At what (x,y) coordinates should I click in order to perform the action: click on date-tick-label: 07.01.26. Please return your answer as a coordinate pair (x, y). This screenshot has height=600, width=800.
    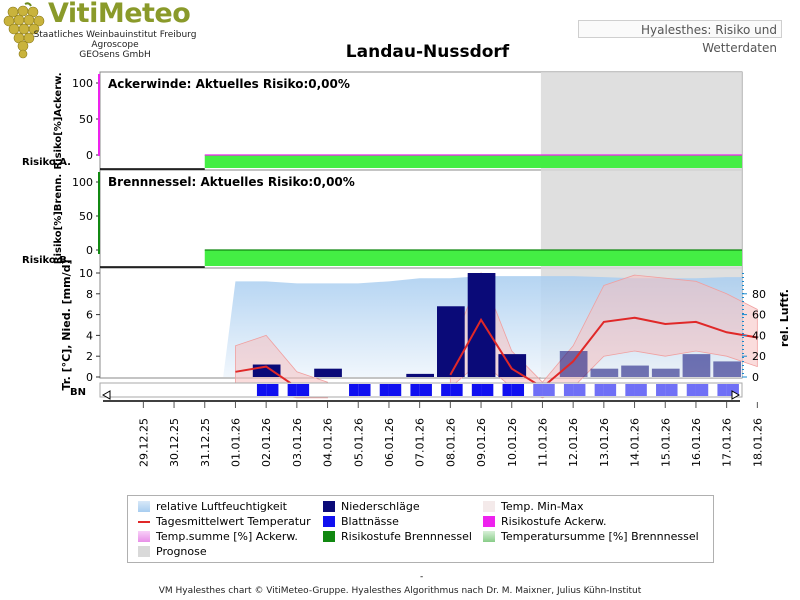
    Looking at the image, I should click on (420, 442).